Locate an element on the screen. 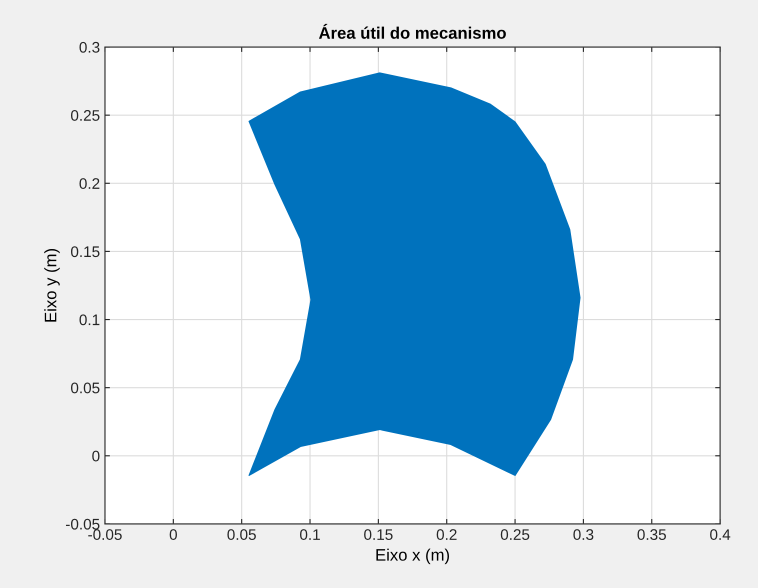 This screenshot has width=758, height=588. y-tick-label: 0 is located at coordinates (96, 456).